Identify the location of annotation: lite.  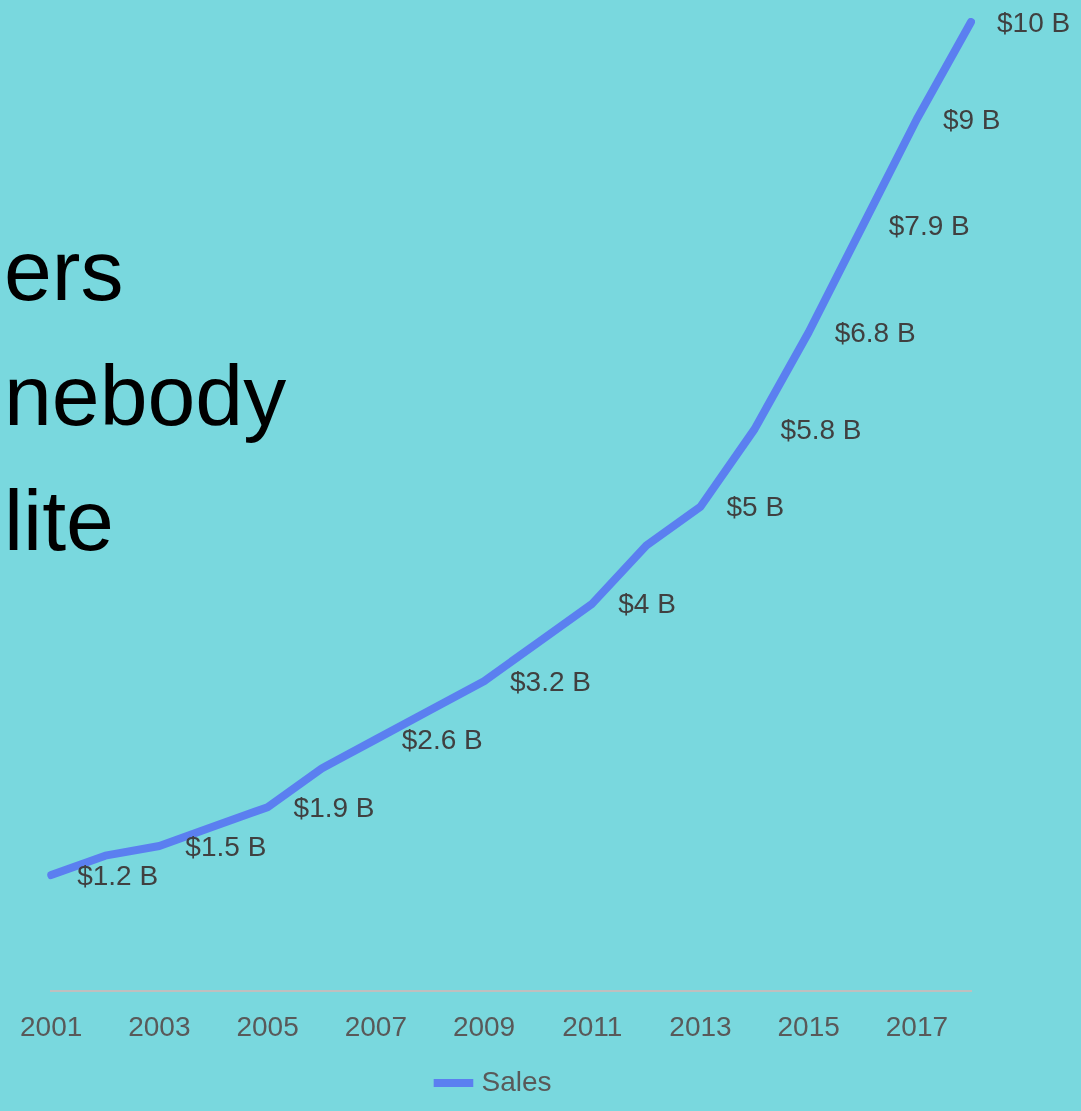
(59, 520).